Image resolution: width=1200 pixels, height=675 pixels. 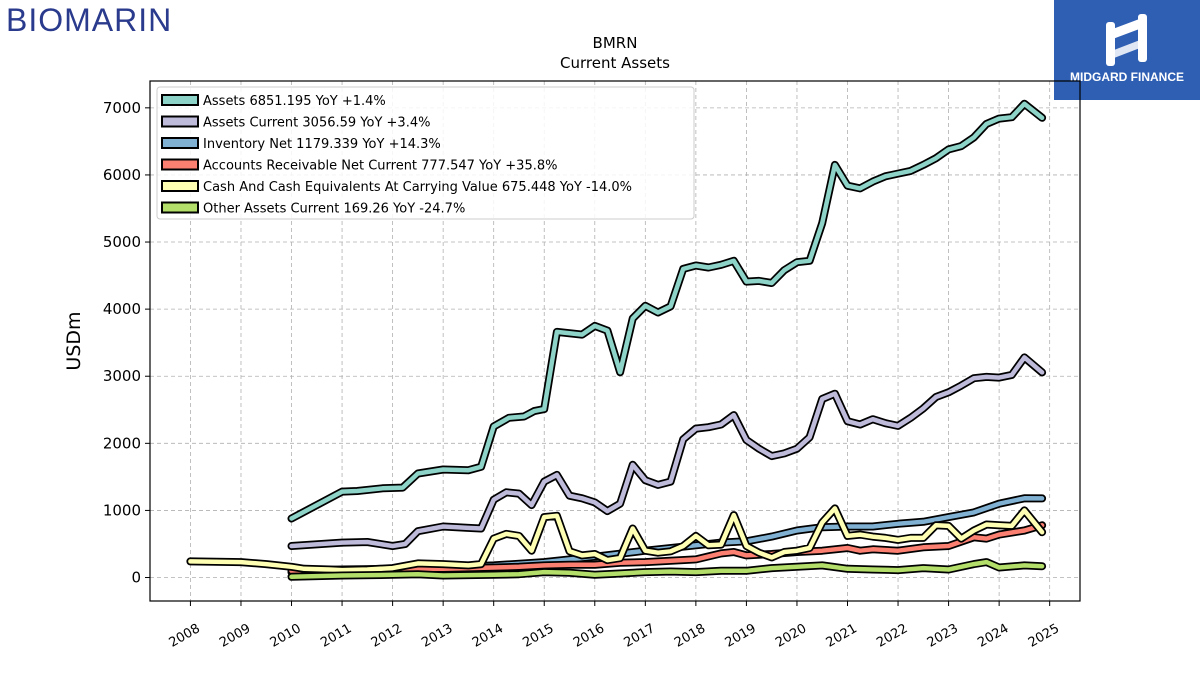 I want to click on legend-label-other: Other Assets Current 169.26 YoY -24.7%, so click(x=334, y=209).